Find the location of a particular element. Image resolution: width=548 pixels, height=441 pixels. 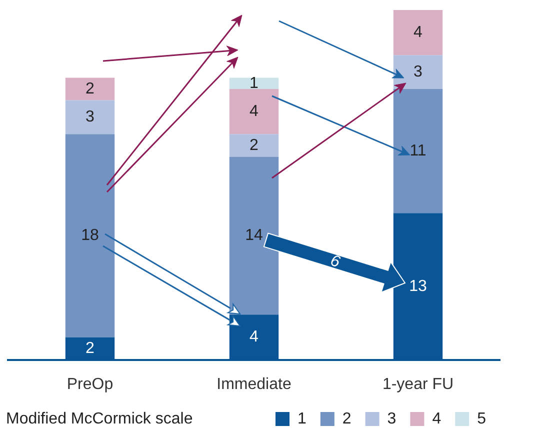

data-label: 11 is located at coordinates (418, 151).